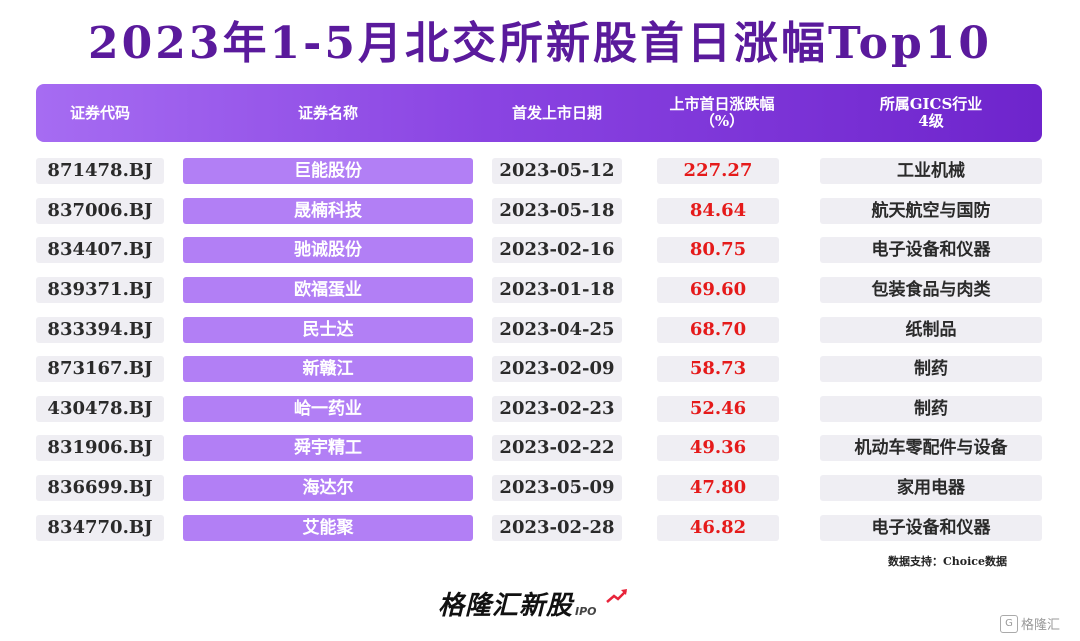 This screenshot has width=1080, height=641. Describe the element at coordinates (718, 290) in the screenshot. I see `row-pct: 69.60` at that location.